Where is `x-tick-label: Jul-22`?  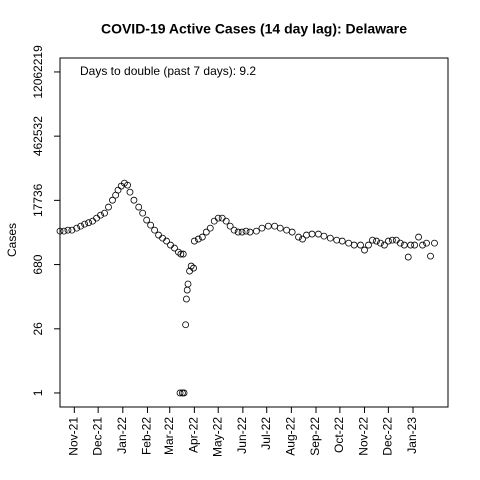 x-tick-label: Jul-22 is located at coordinates (266, 433).